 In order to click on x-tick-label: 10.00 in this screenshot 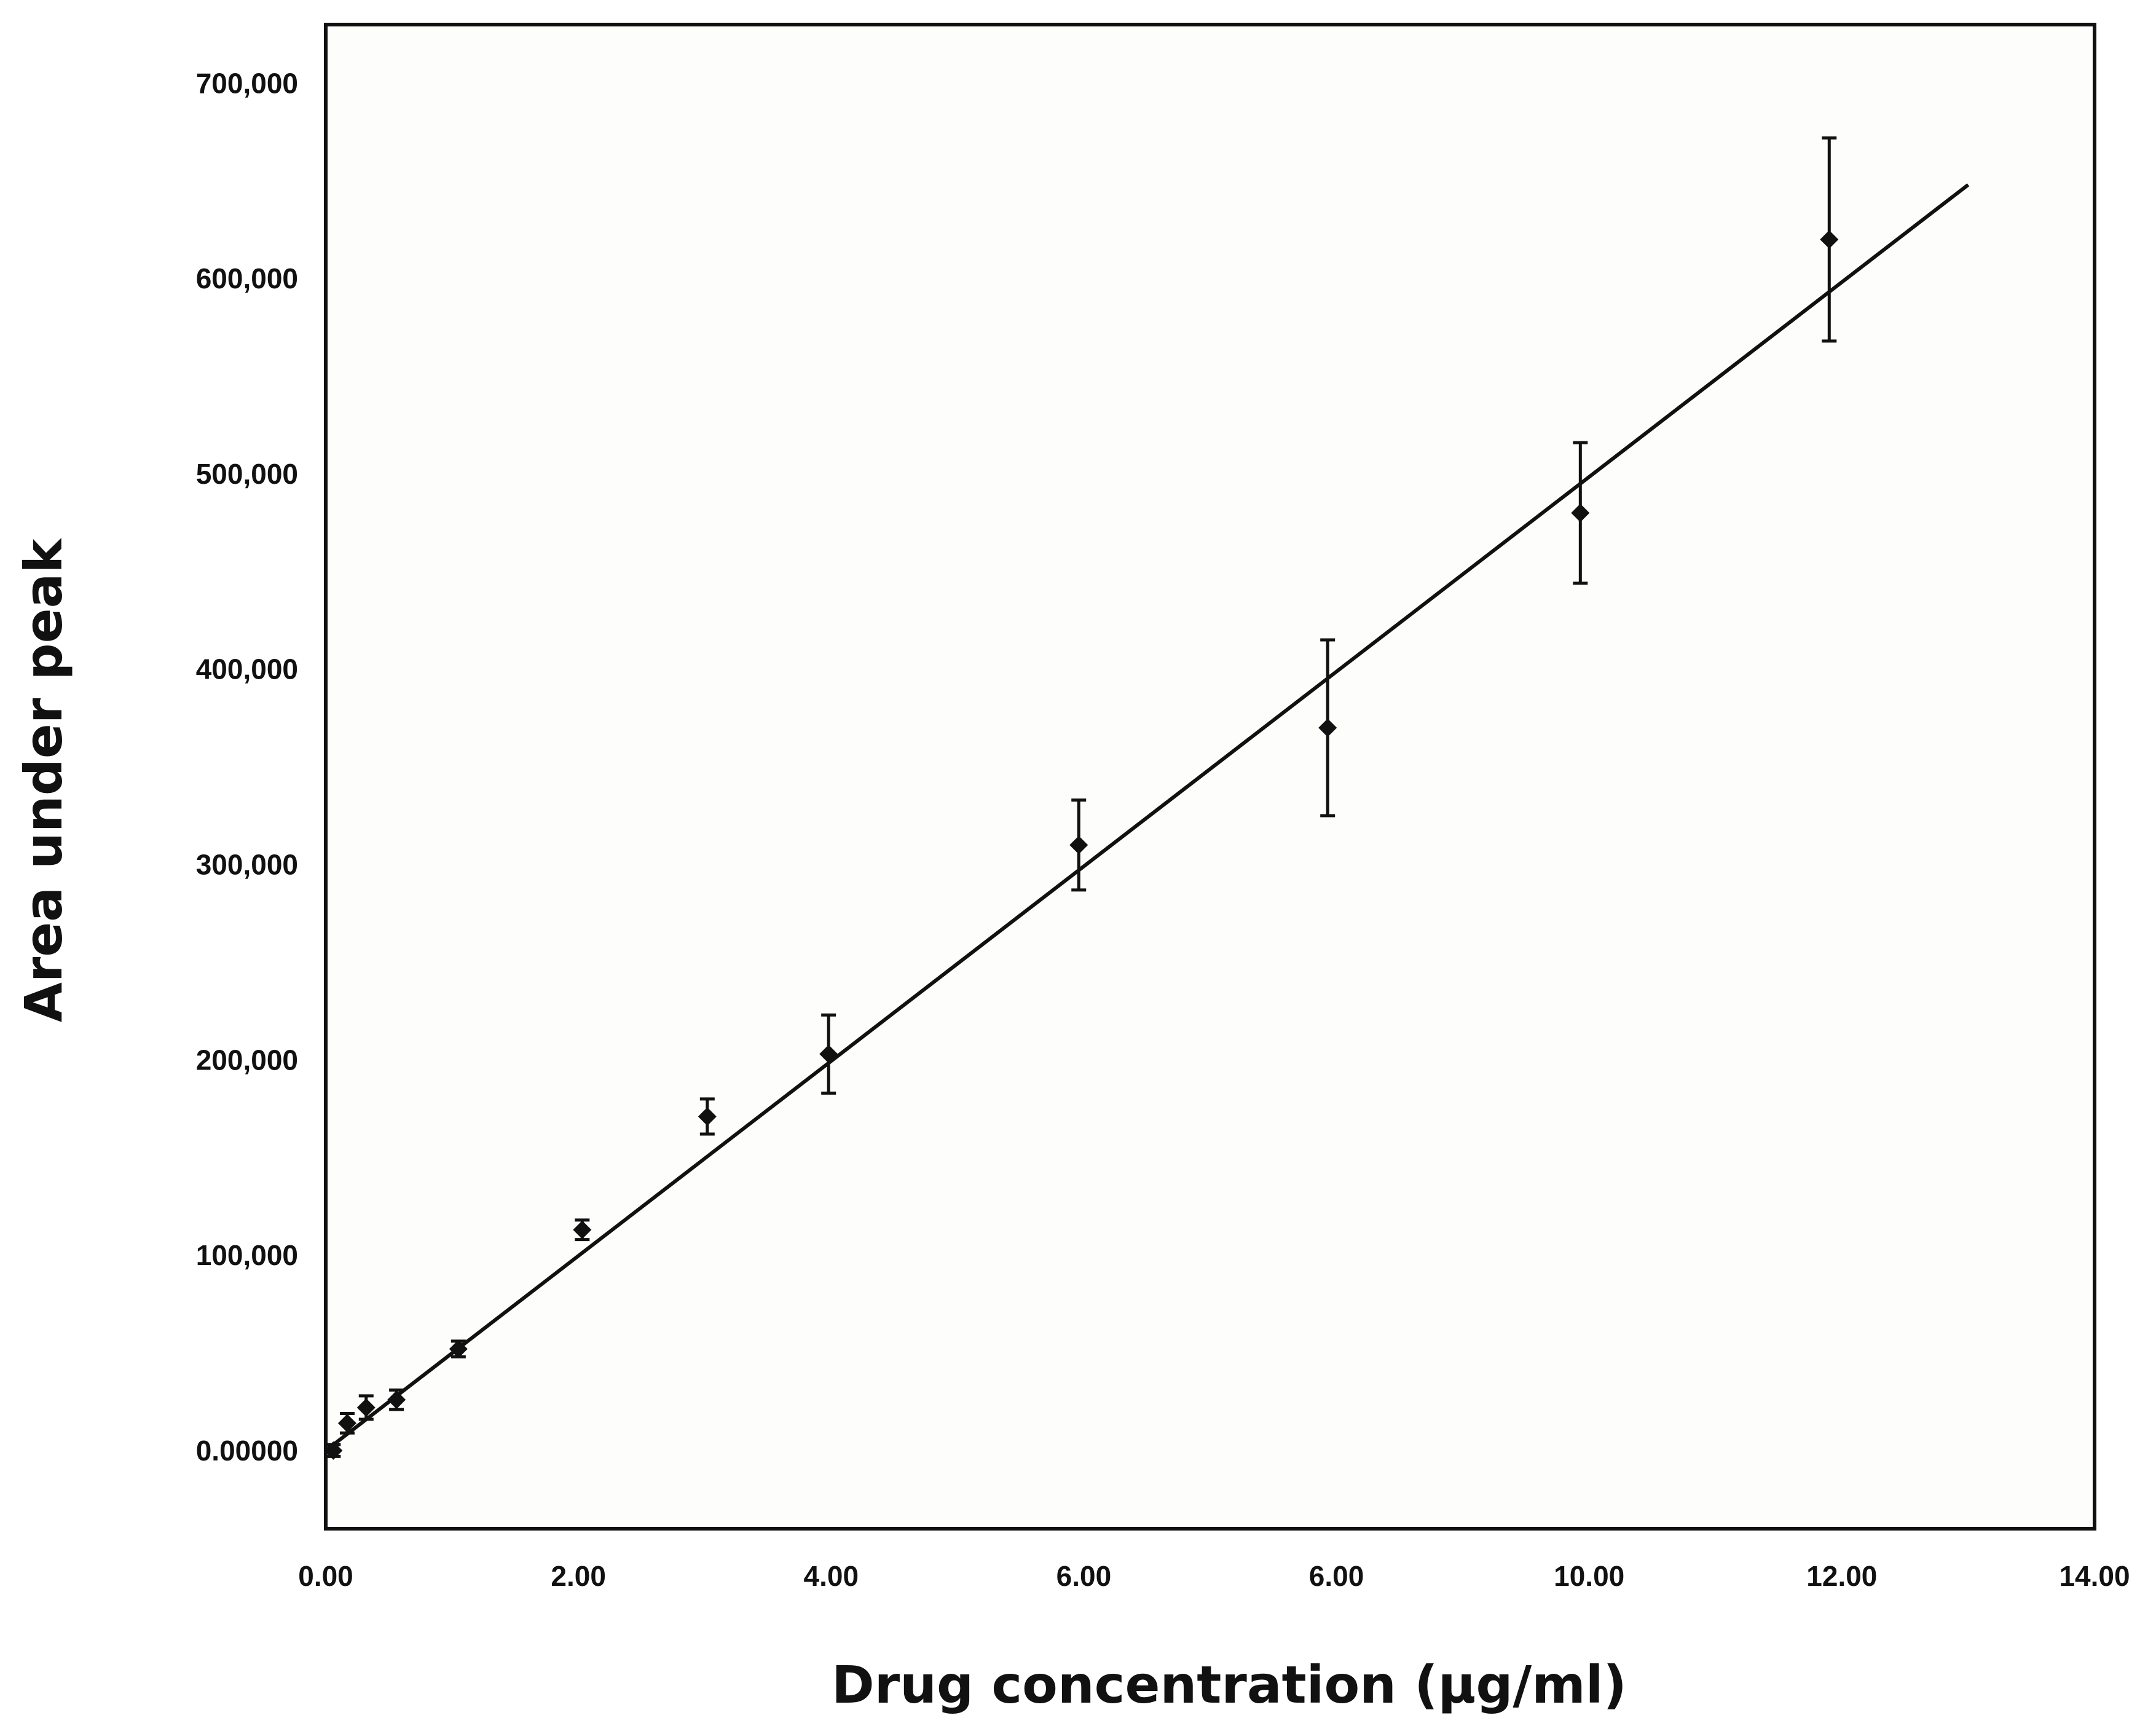, I will do `click(1589, 1576)`.